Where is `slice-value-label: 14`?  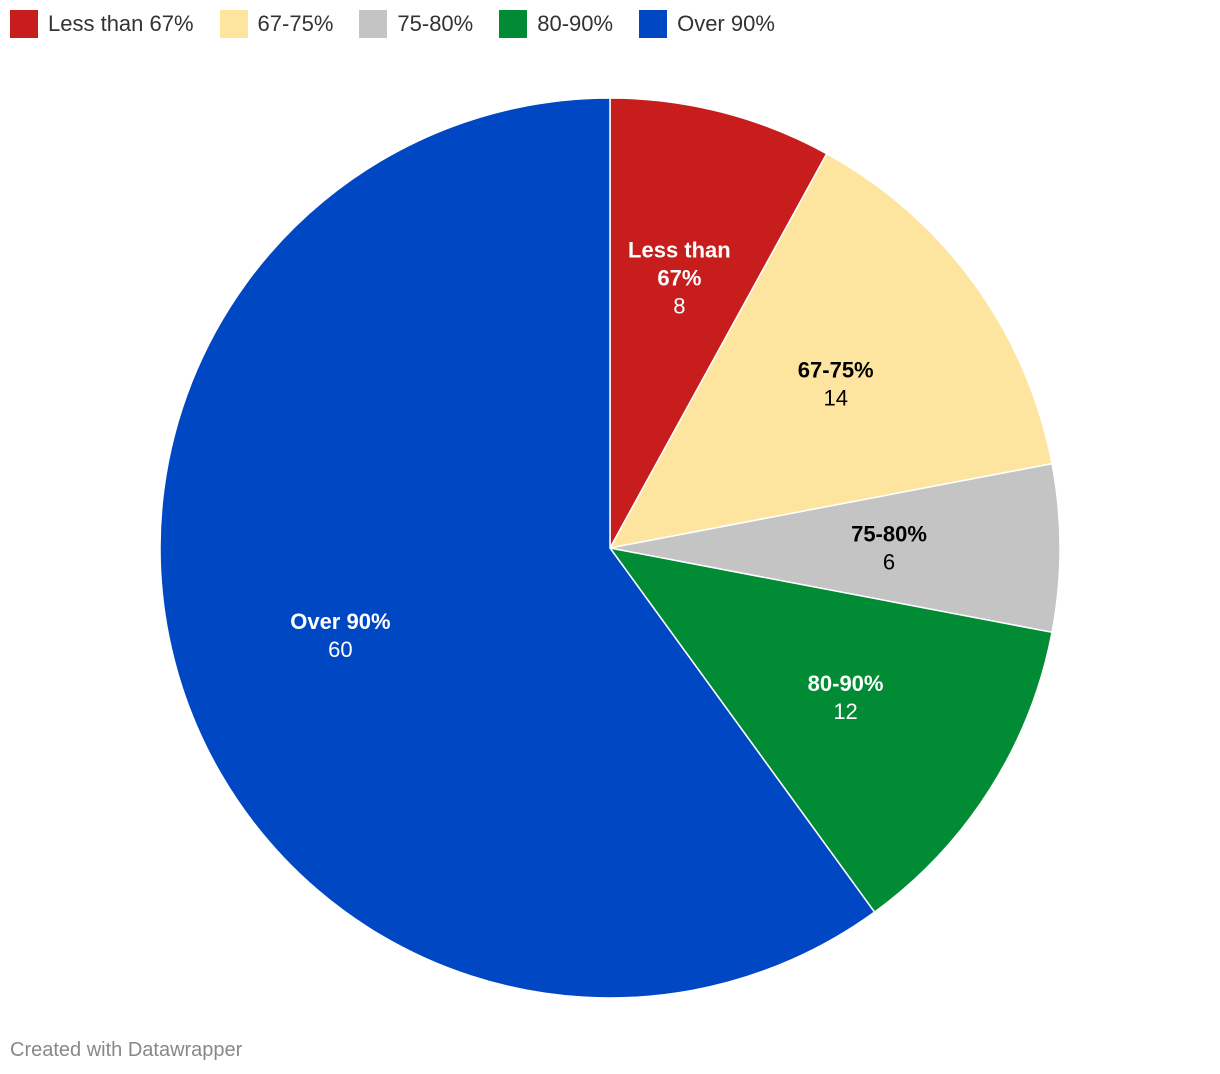 slice-value-label: 14 is located at coordinates (835, 398).